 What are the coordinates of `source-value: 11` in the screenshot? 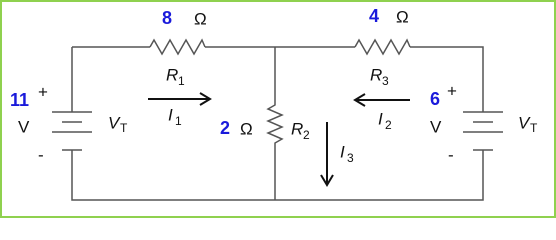 It's located at (19, 100).